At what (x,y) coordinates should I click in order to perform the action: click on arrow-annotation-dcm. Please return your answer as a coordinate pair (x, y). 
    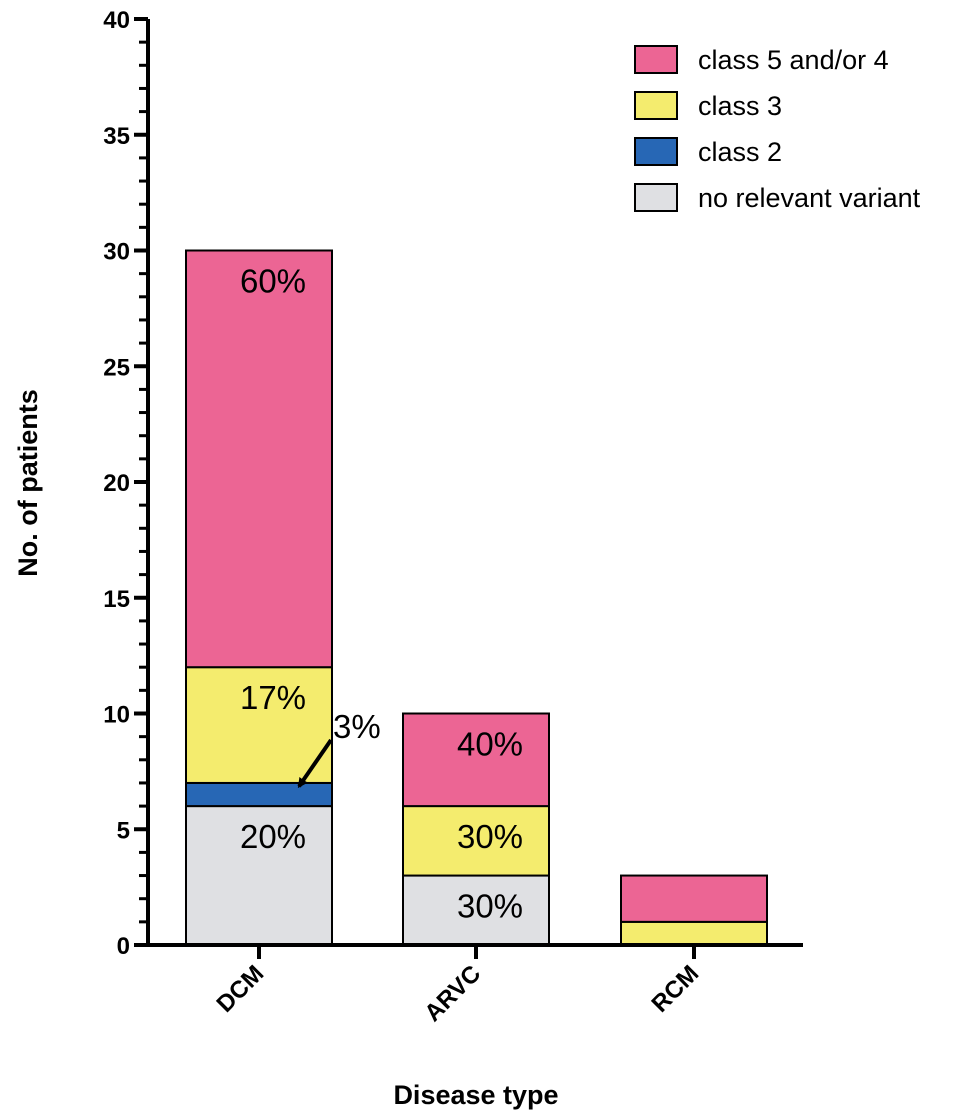
    Looking at the image, I should click on (315, 763).